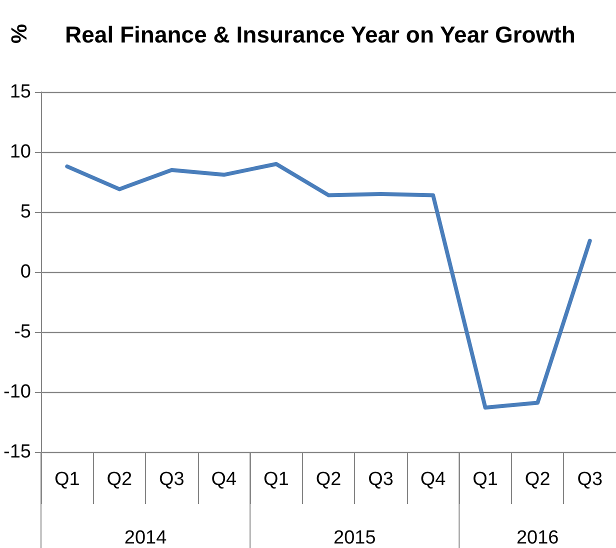 The height and width of the screenshot is (548, 616). What do you see at coordinates (20, 92) in the screenshot?
I see `y-tick-label: 15` at bounding box center [20, 92].